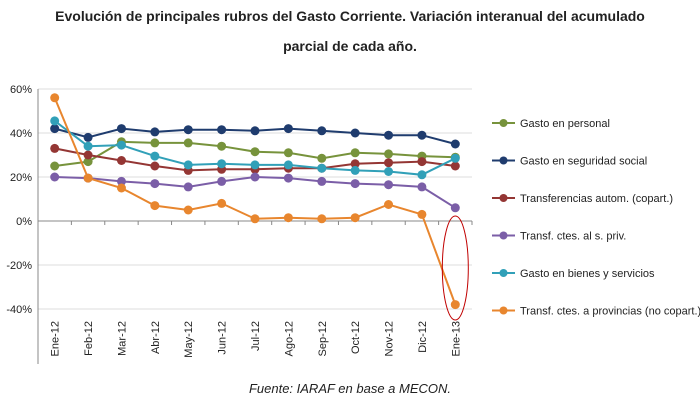  What do you see at coordinates (24, 222) in the screenshot?
I see `y-tick-label: 0%` at bounding box center [24, 222].